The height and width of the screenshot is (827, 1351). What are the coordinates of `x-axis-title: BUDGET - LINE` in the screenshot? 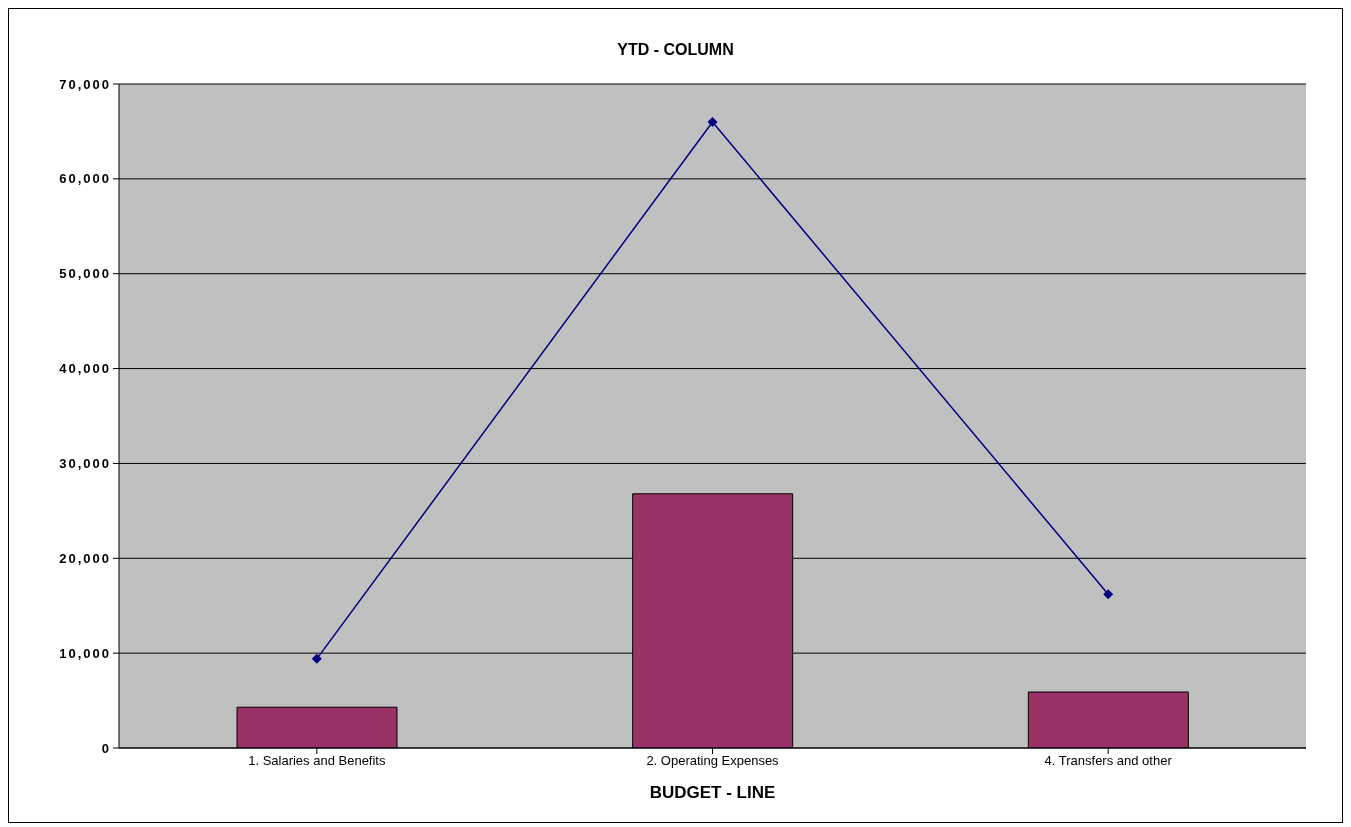 It's located at (712, 792).